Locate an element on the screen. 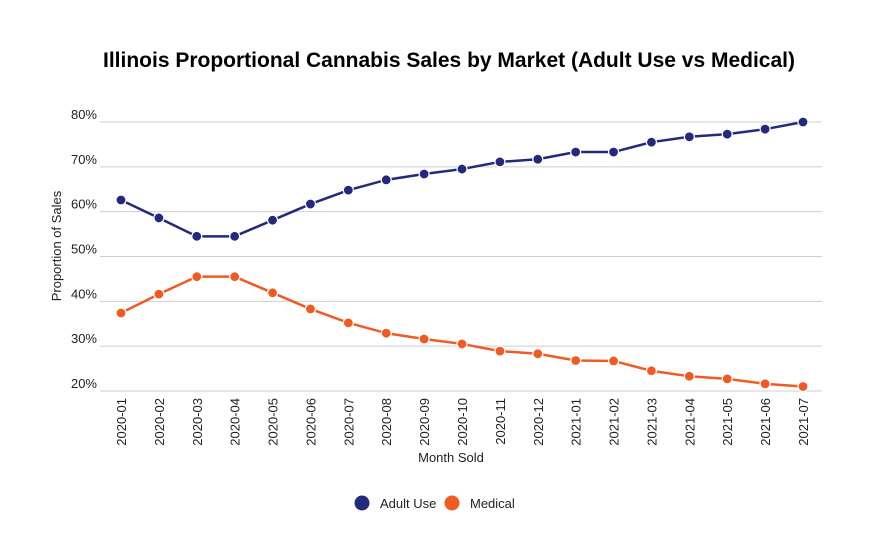  legend-label: Adult Use is located at coordinates (408, 503).